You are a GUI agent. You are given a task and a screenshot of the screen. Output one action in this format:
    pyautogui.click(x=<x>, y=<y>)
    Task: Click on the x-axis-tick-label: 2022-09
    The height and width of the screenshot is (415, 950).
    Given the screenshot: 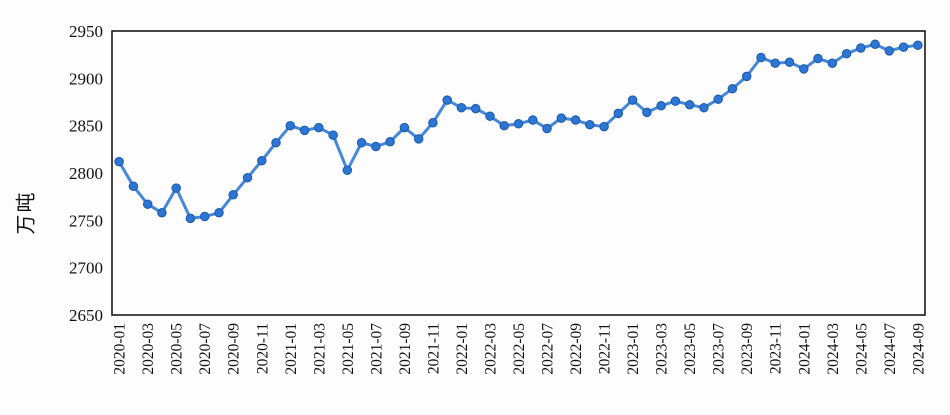 What is the action you would take?
    pyautogui.click(x=576, y=349)
    